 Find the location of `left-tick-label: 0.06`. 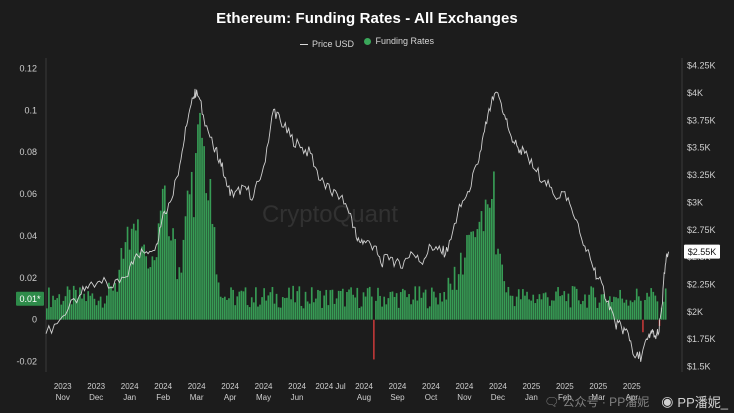

left-tick-label: 0.06 is located at coordinates (28, 194).